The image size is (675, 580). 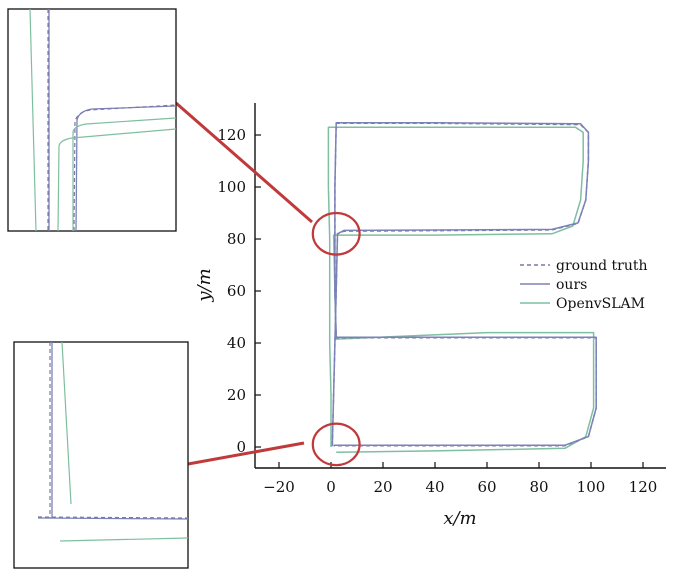 I want to click on inset-bottom-frame, so click(x=101, y=455).